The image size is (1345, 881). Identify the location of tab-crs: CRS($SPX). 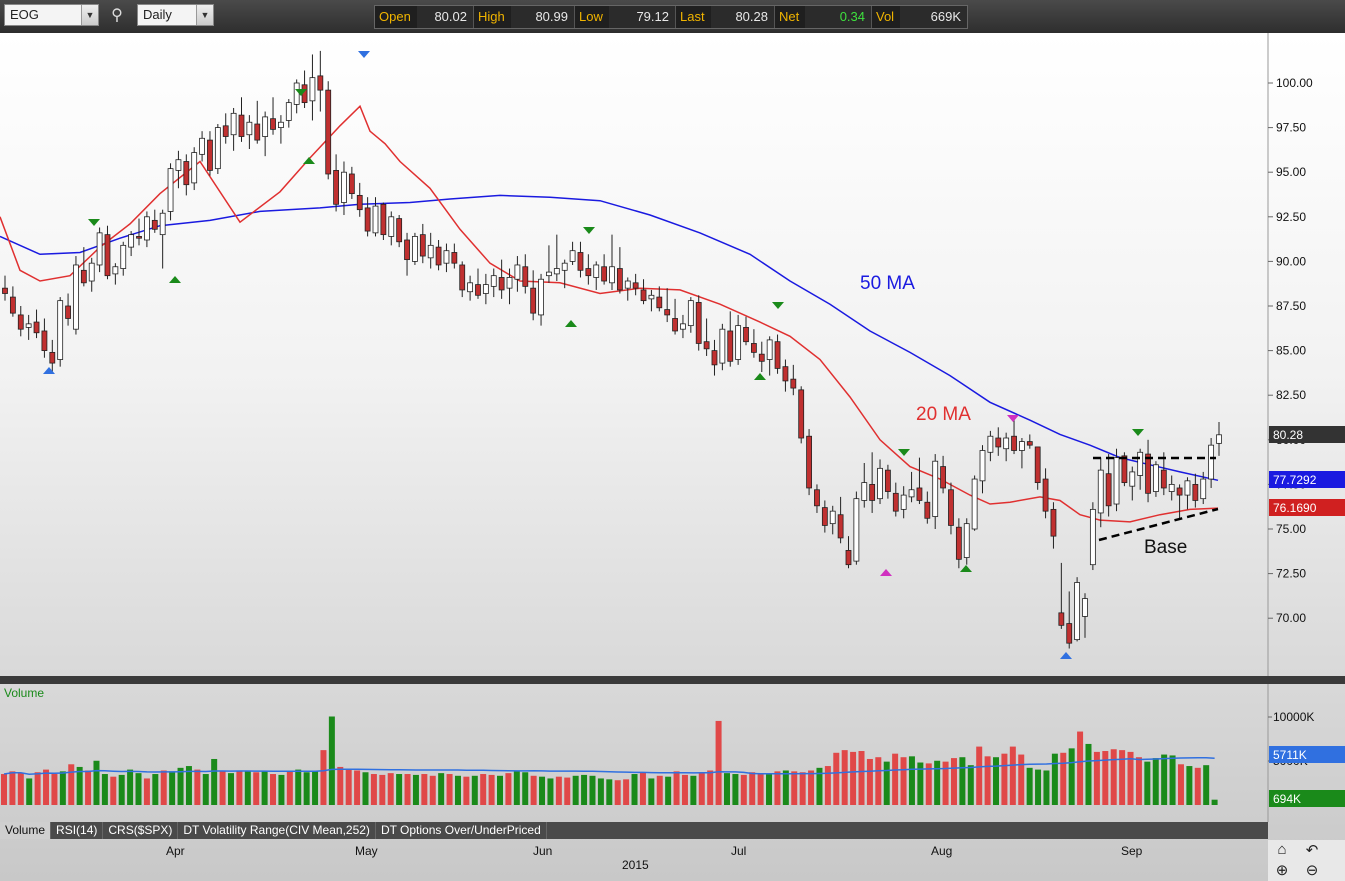
(141, 830).